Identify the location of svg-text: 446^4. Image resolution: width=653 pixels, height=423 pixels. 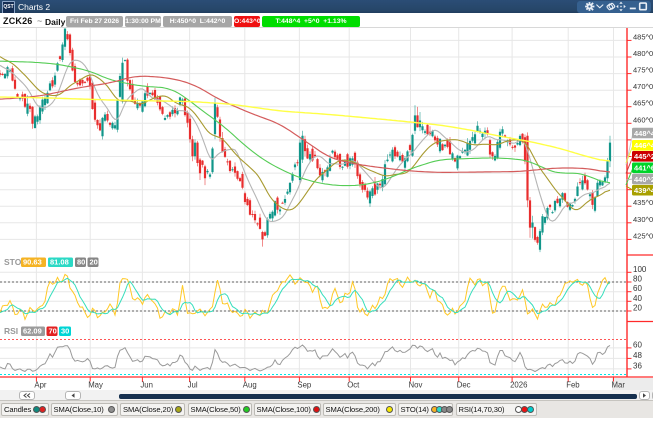
(643, 145).